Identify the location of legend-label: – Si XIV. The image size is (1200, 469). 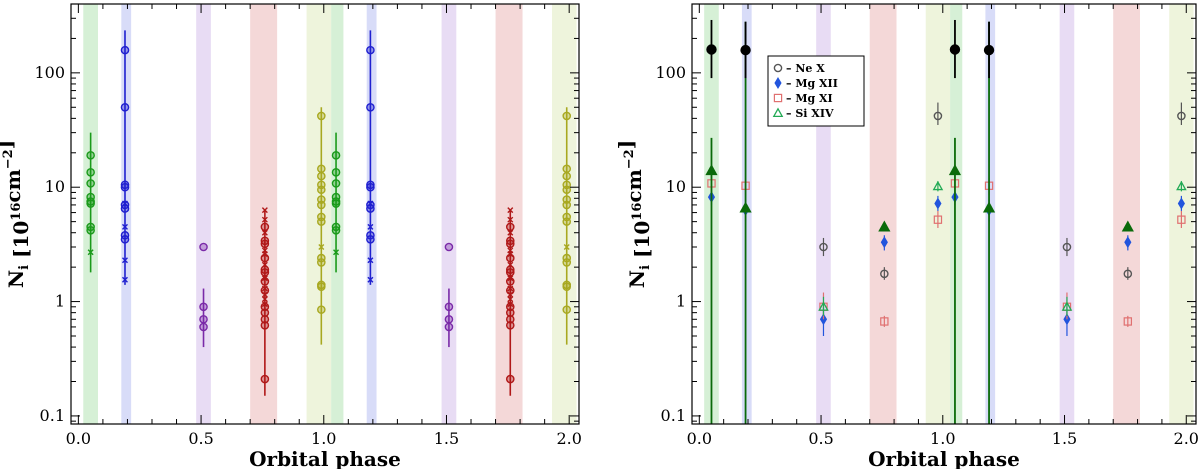
(810, 113).